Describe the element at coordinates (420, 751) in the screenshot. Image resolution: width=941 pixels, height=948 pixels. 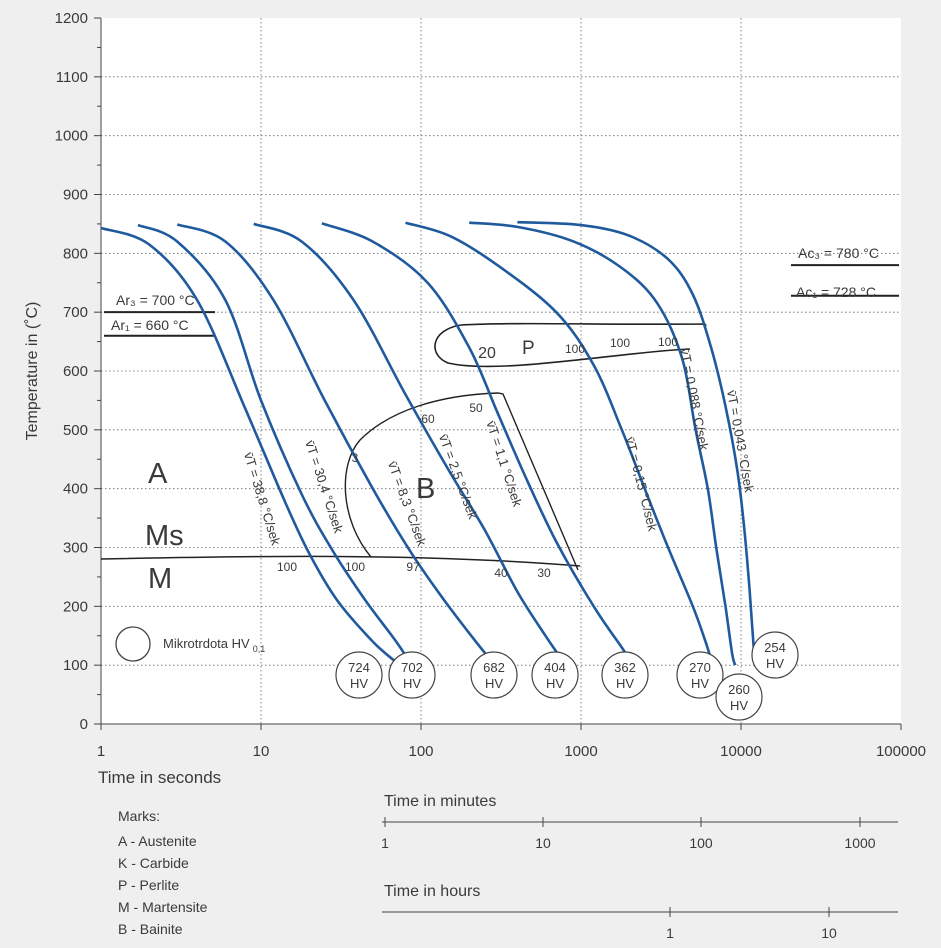
I see `x-tick-label: 100` at that location.